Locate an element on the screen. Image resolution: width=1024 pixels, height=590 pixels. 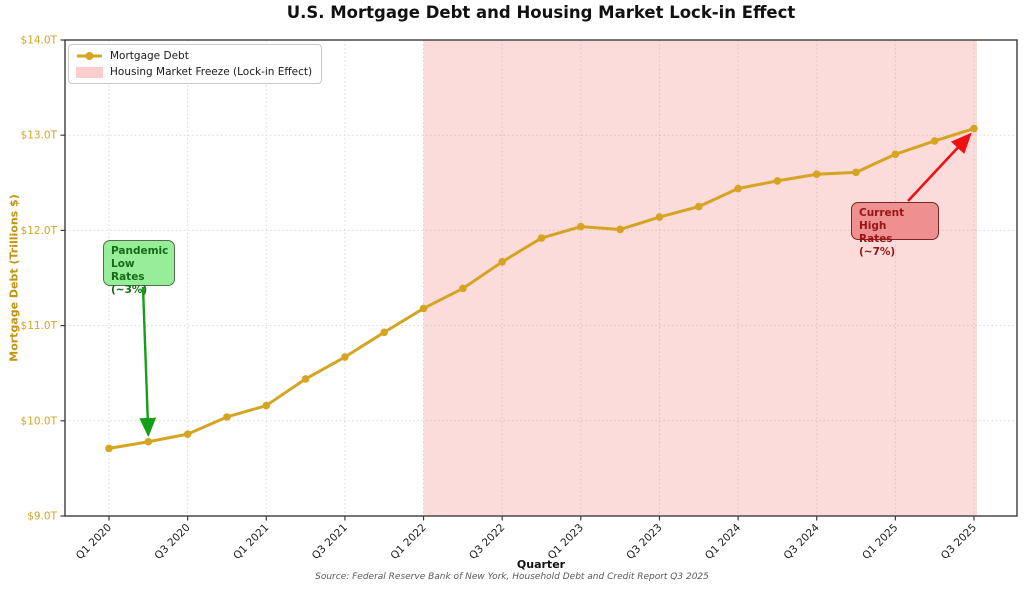
x-tick-label: Q1 2020 is located at coordinates (94, 542).